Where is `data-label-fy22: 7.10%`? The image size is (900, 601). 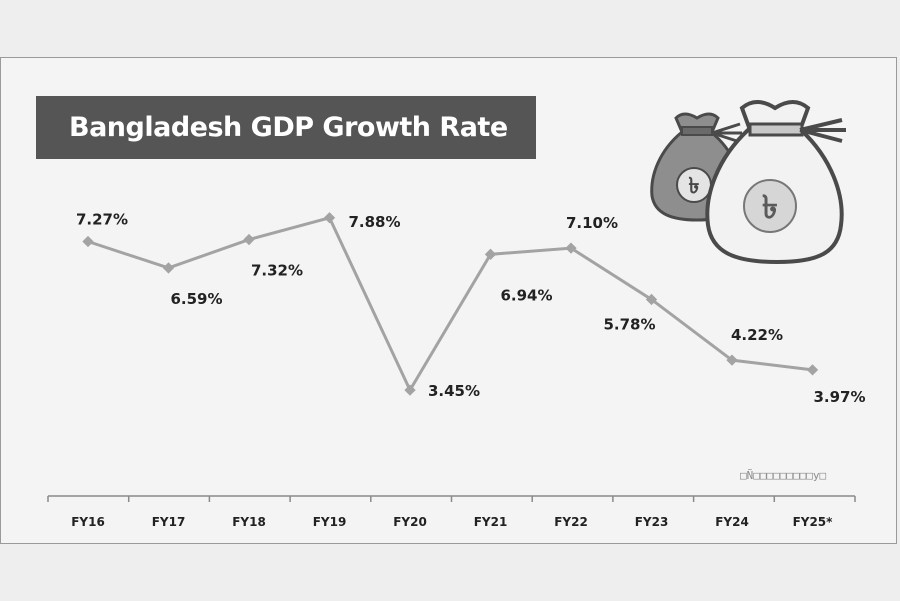
data-label-fy22: 7.10% is located at coordinates (592, 223).